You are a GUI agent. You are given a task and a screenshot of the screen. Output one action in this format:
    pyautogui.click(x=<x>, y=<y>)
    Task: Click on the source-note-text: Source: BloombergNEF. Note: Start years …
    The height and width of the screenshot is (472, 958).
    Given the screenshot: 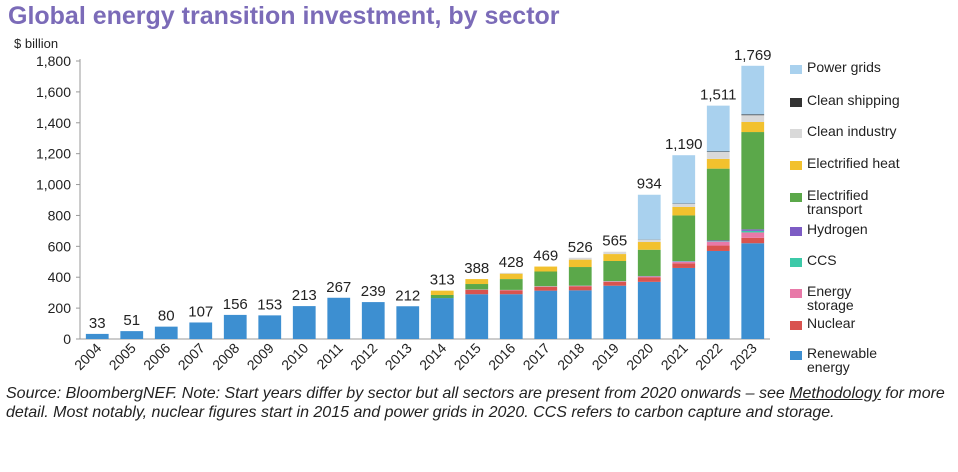 What is the action you would take?
    pyautogui.click(x=398, y=393)
    